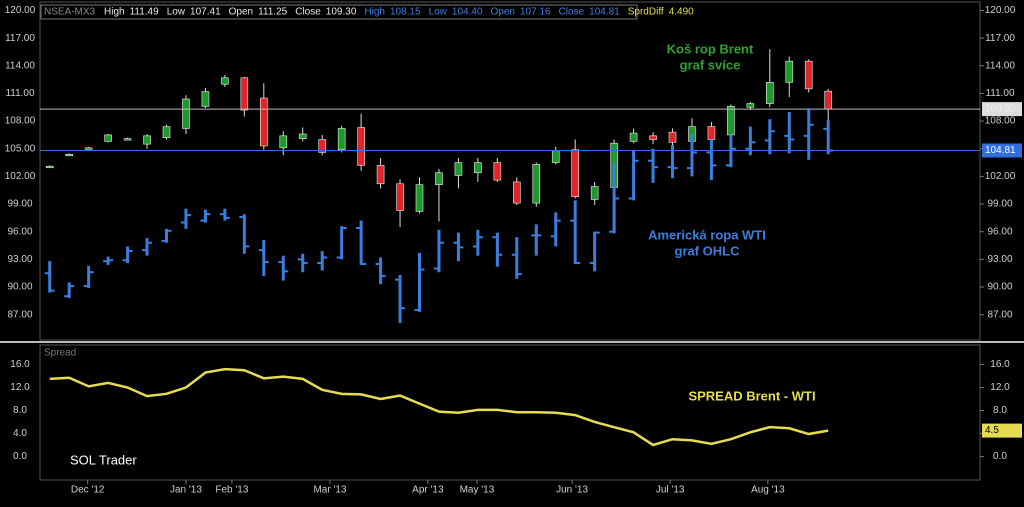 This screenshot has width=1024, height=507. I want to click on panel-title: Spread, so click(60, 353).